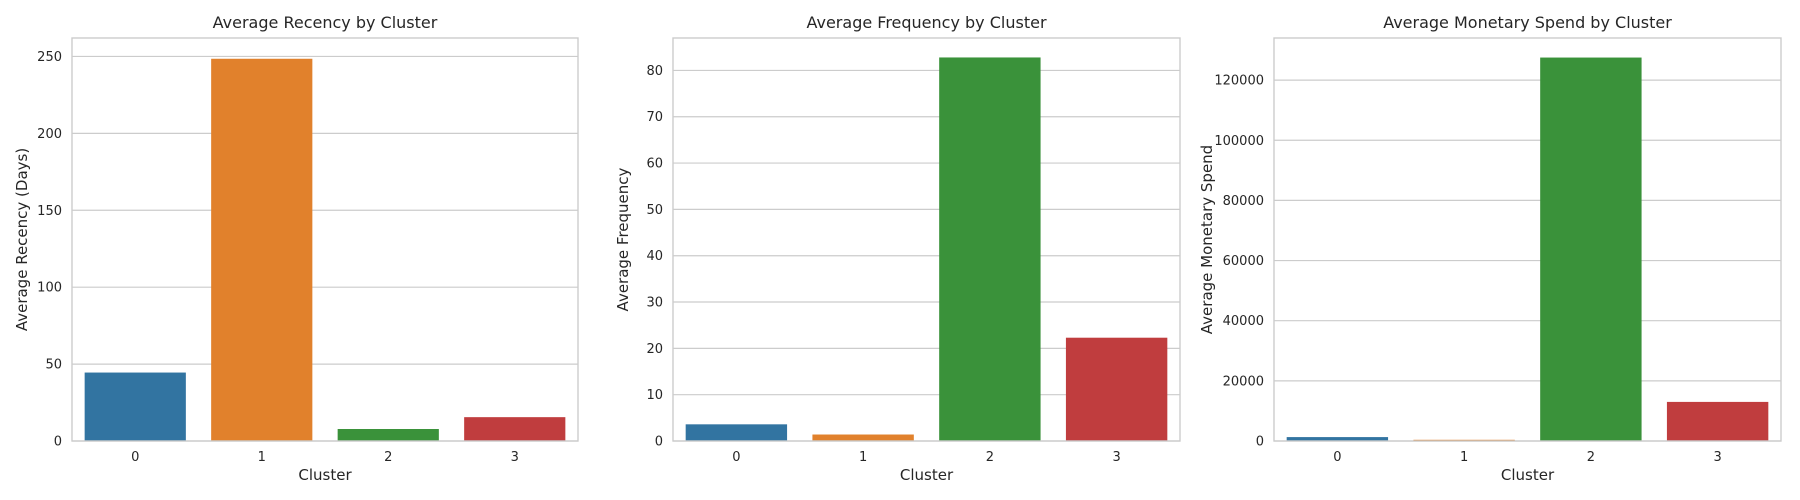  What do you see at coordinates (1239, 141) in the screenshot?
I see `y-tick-label: 100000` at bounding box center [1239, 141].